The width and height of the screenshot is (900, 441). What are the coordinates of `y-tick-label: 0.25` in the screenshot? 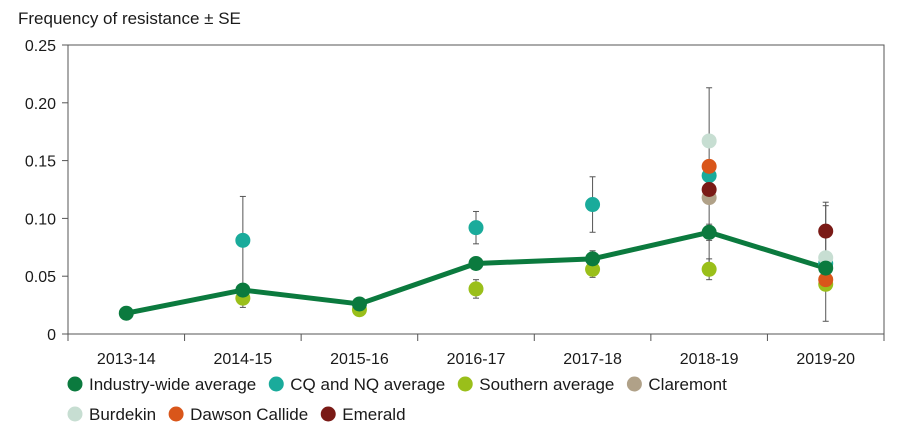 It's located at (40, 46).